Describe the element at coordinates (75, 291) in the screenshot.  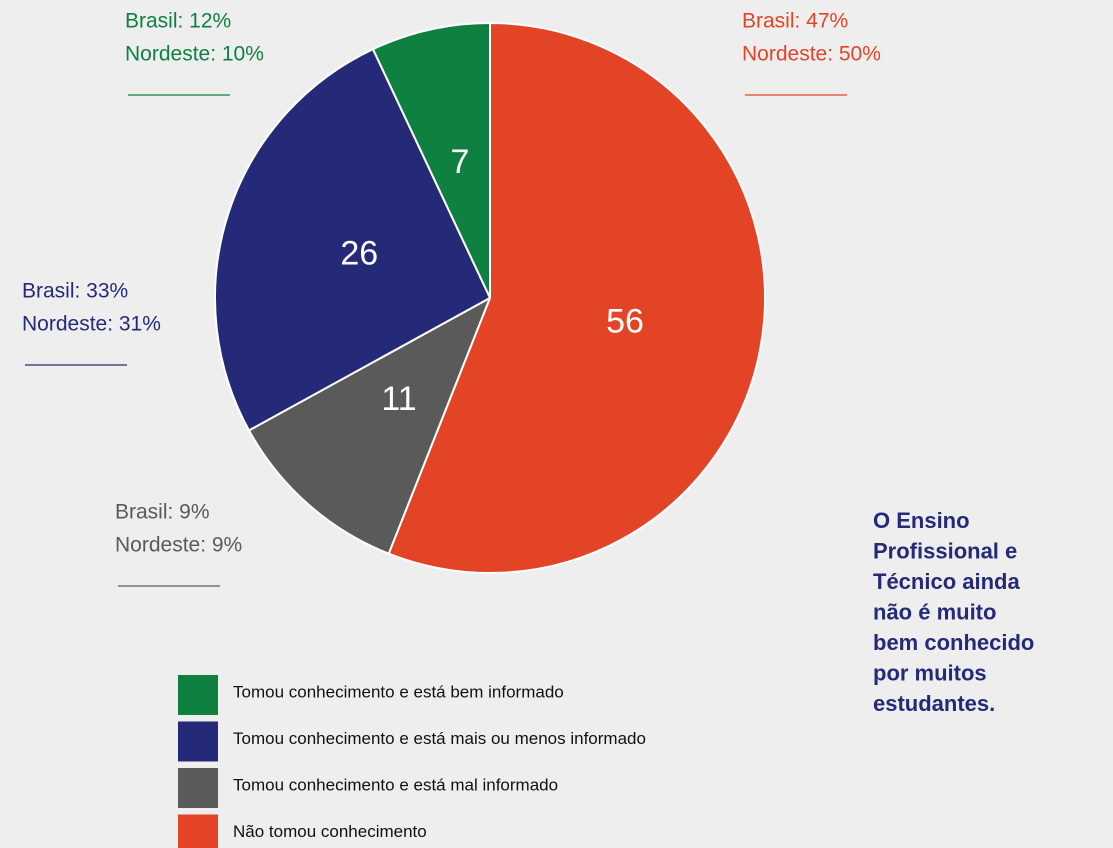
I see `slice-annotation: Brasil: 33%` at that location.